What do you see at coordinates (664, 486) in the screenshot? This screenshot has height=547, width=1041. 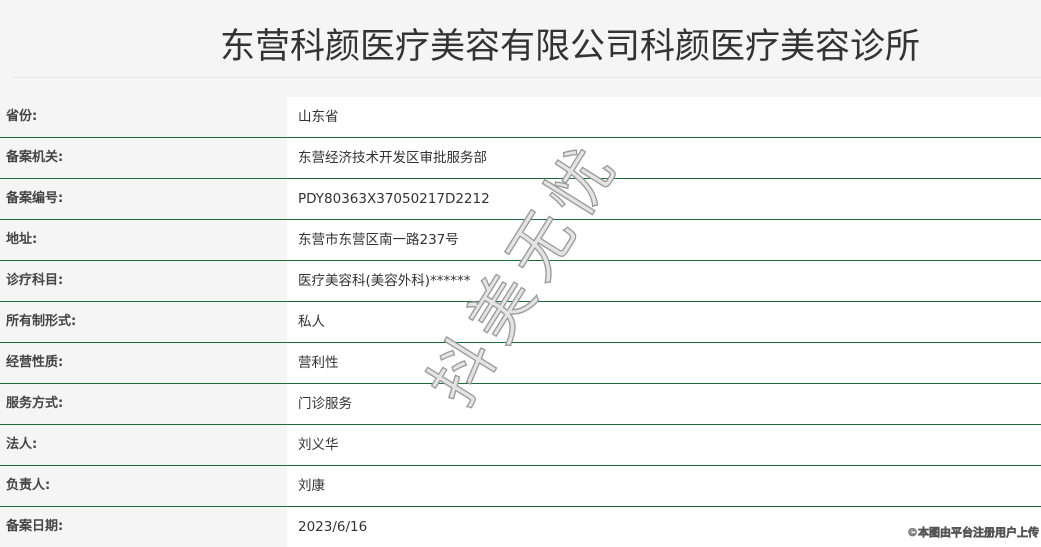 I see `row-value: 刘康` at bounding box center [664, 486].